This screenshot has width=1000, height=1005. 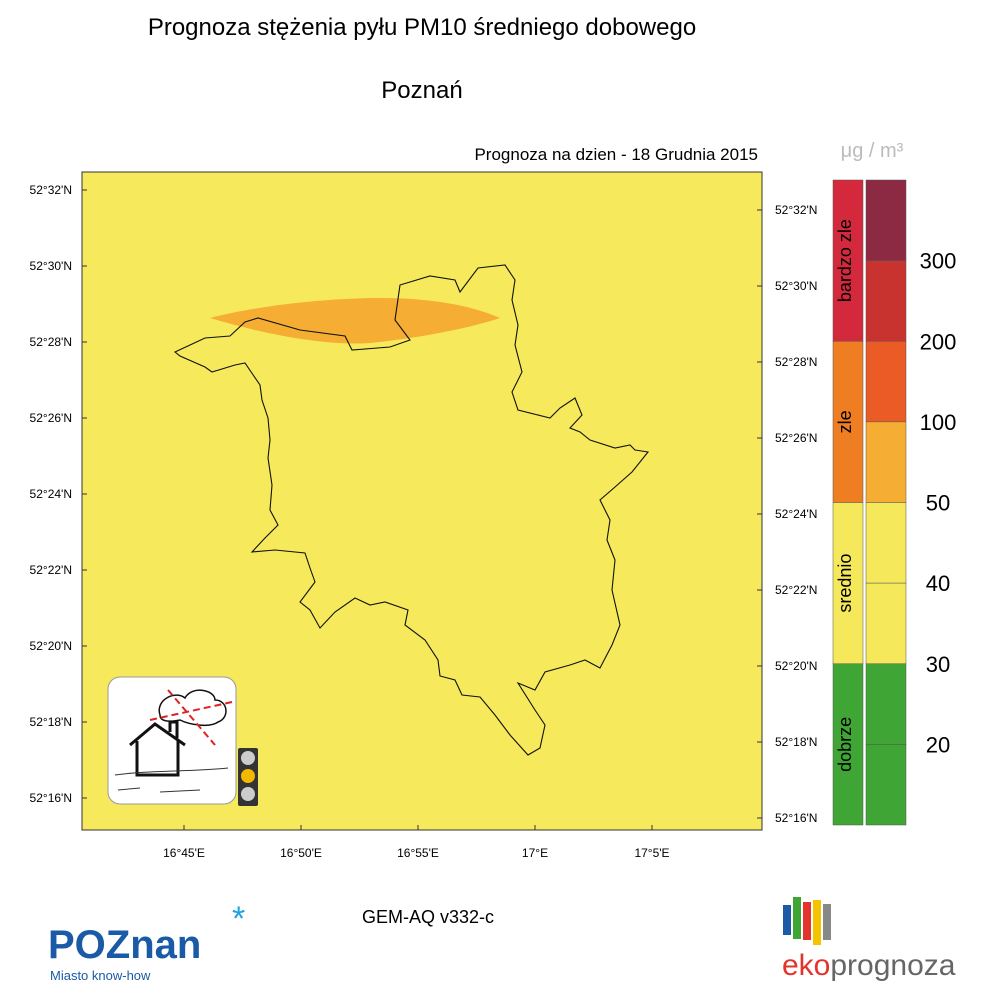 I want to click on lon-label: 17°E, so click(x=535, y=853).